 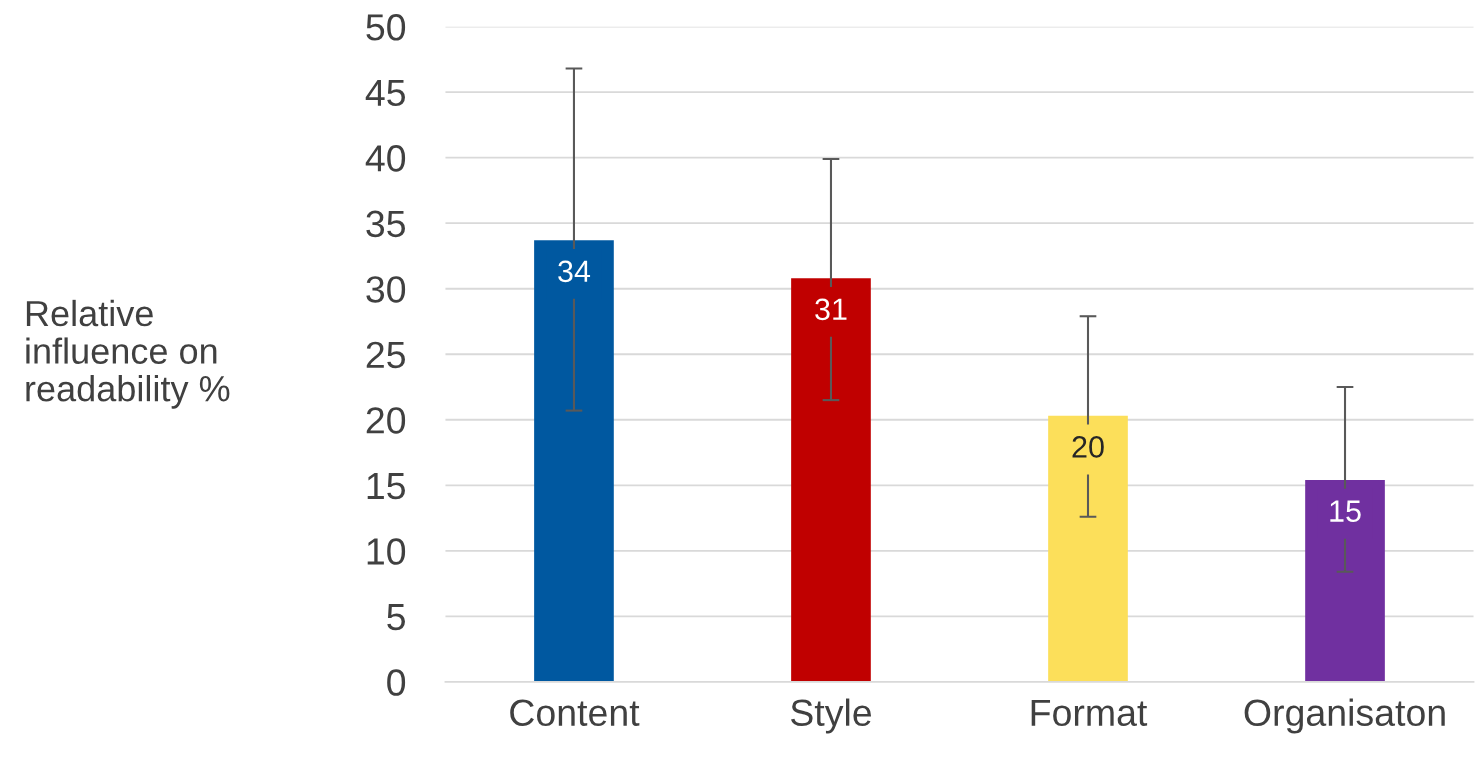 What do you see at coordinates (574, 271) in the screenshot?
I see `data-label: 34` at bounding box center [574, 271].